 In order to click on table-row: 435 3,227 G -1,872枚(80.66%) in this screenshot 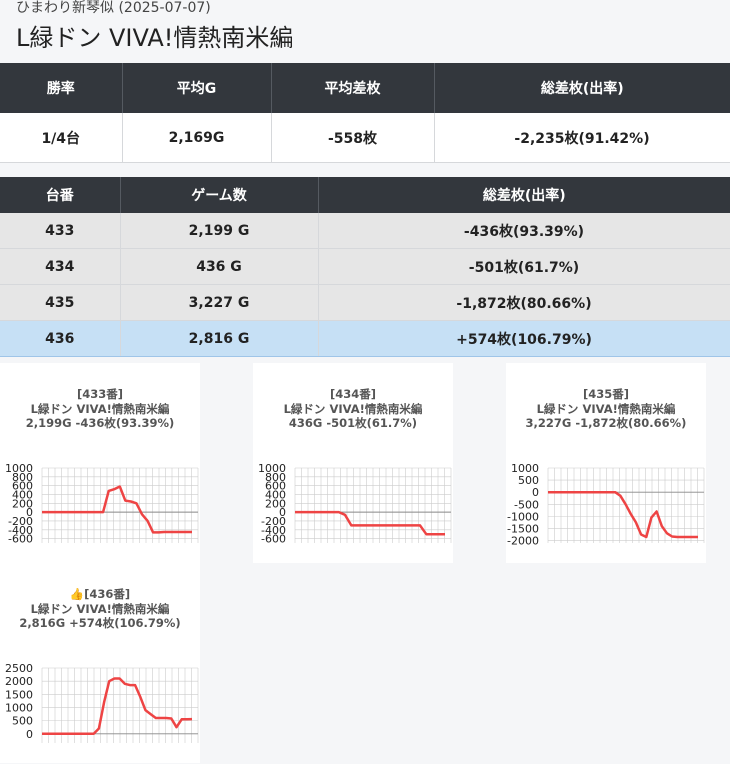, I will do `click(365, 302)`.